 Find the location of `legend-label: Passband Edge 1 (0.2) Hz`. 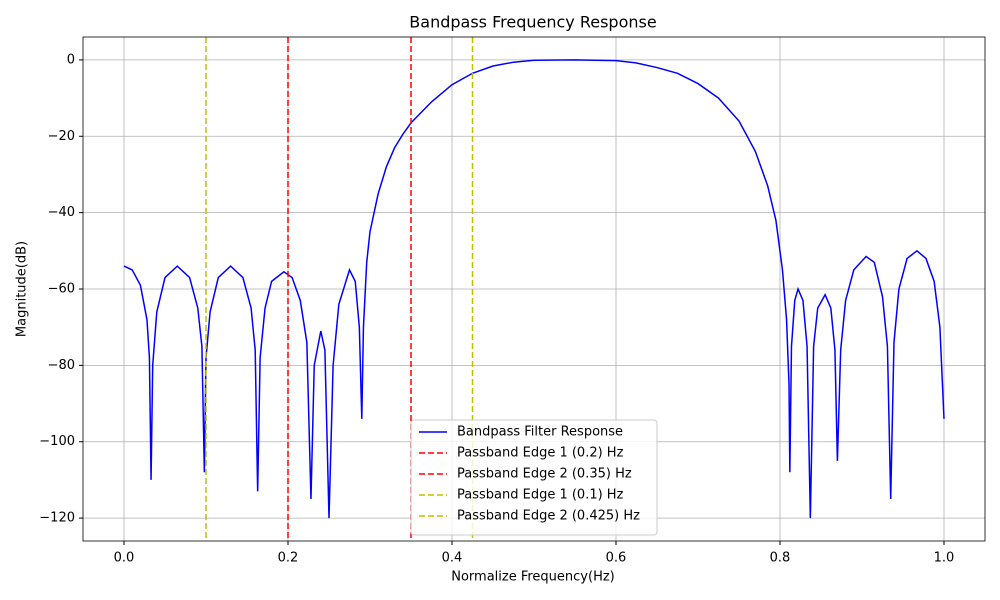

legend-label: Passband Edge 1 (0.2) Hz is located at coordinates (540, 453).